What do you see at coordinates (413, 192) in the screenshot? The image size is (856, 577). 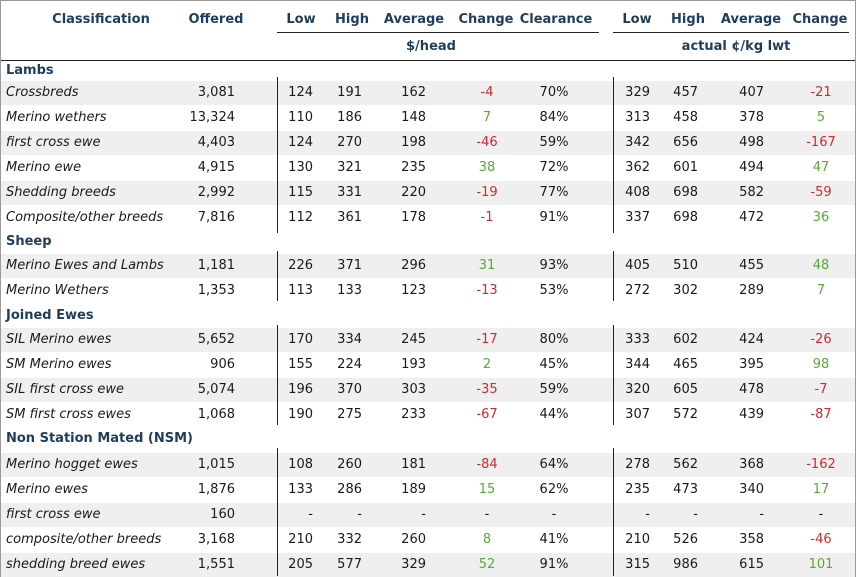 I see `cell-avg: 220` at bounding box center [413, 192].